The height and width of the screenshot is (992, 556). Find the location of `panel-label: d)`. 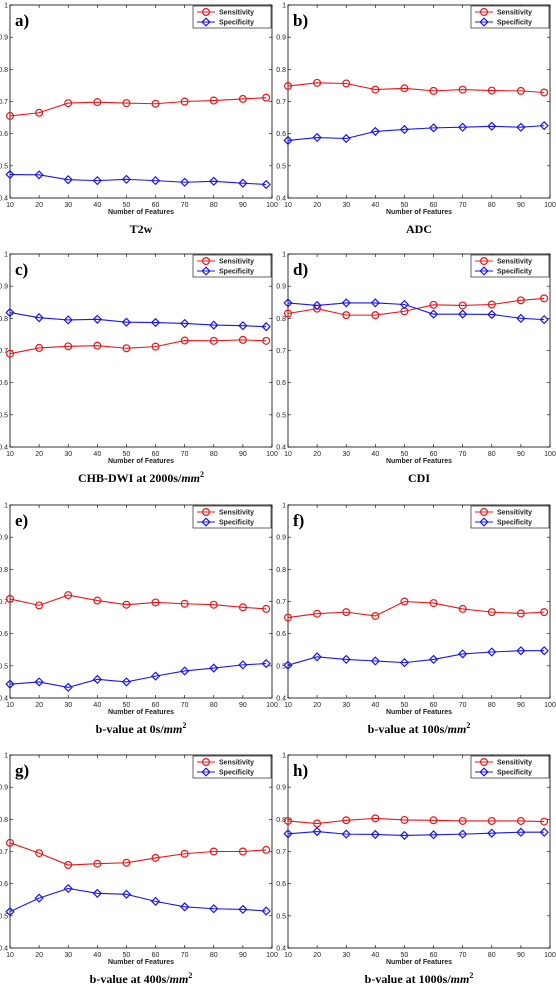

panel-label: d) is located at coordinates (300, 269).